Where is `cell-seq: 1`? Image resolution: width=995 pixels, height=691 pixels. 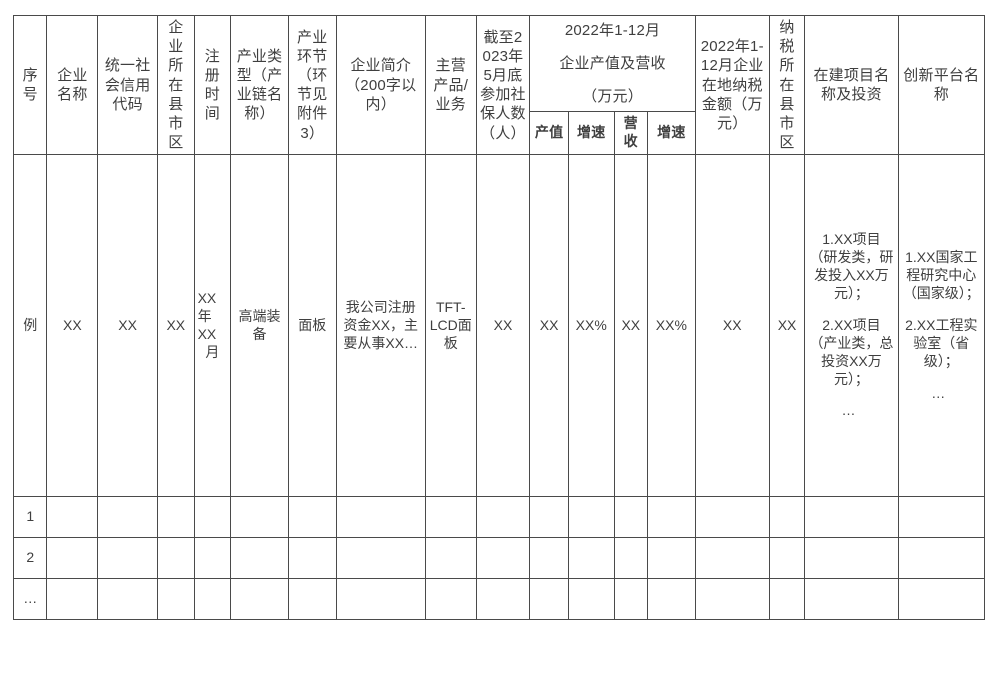 cell-seq: 1 is located at coordinates (30, 517).